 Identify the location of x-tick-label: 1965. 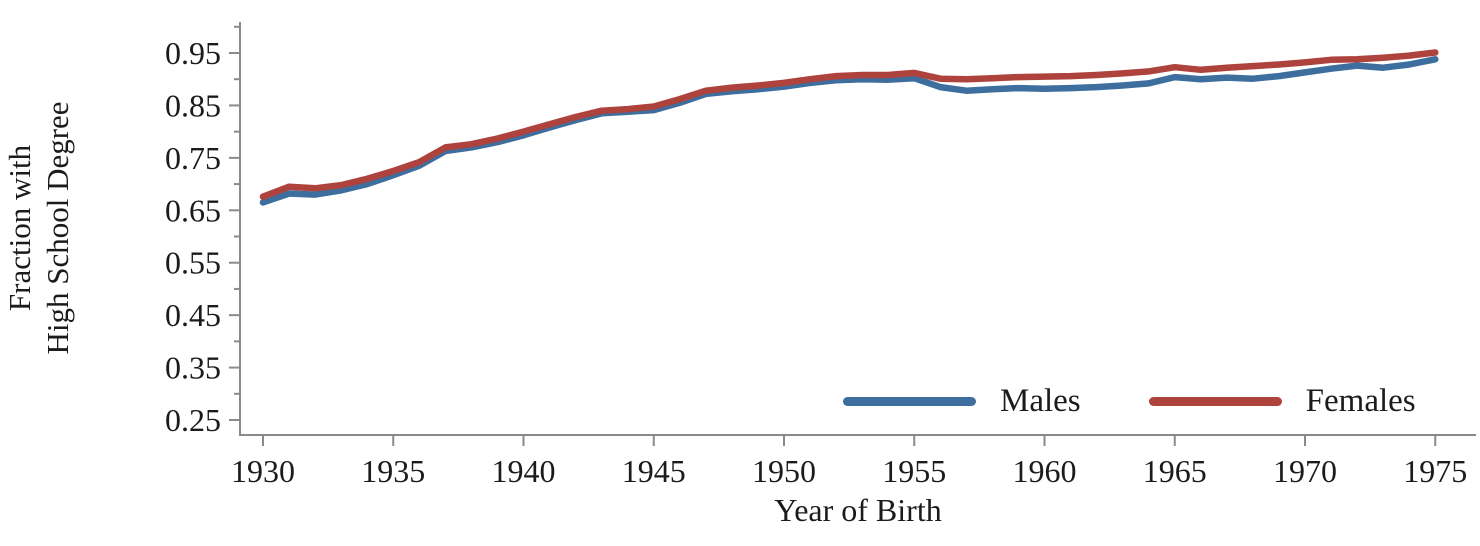
(1175, 471).